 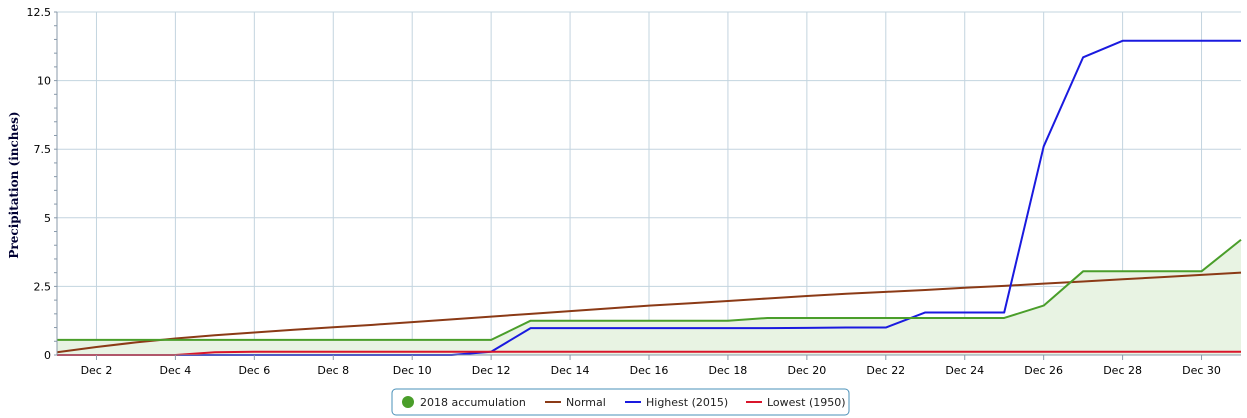 What do you see at coordinates (649, 370) in the screenshot?
I see `x-tick-label: Dec 16` at bounding box center [649, 370].